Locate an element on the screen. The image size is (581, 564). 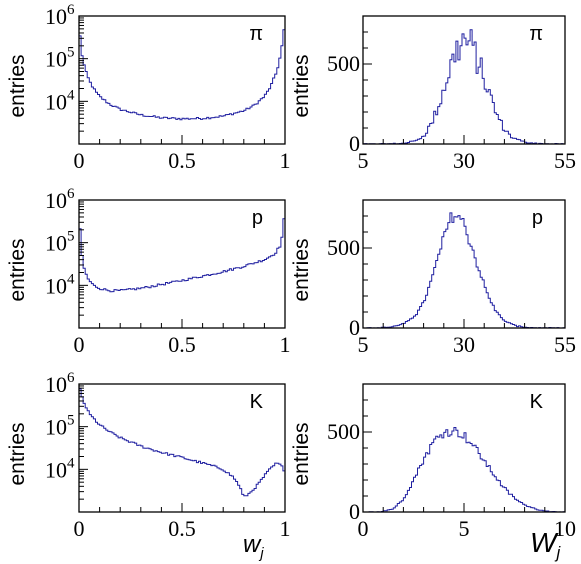
histogram-right-pi is located at coordinates (464, 87).